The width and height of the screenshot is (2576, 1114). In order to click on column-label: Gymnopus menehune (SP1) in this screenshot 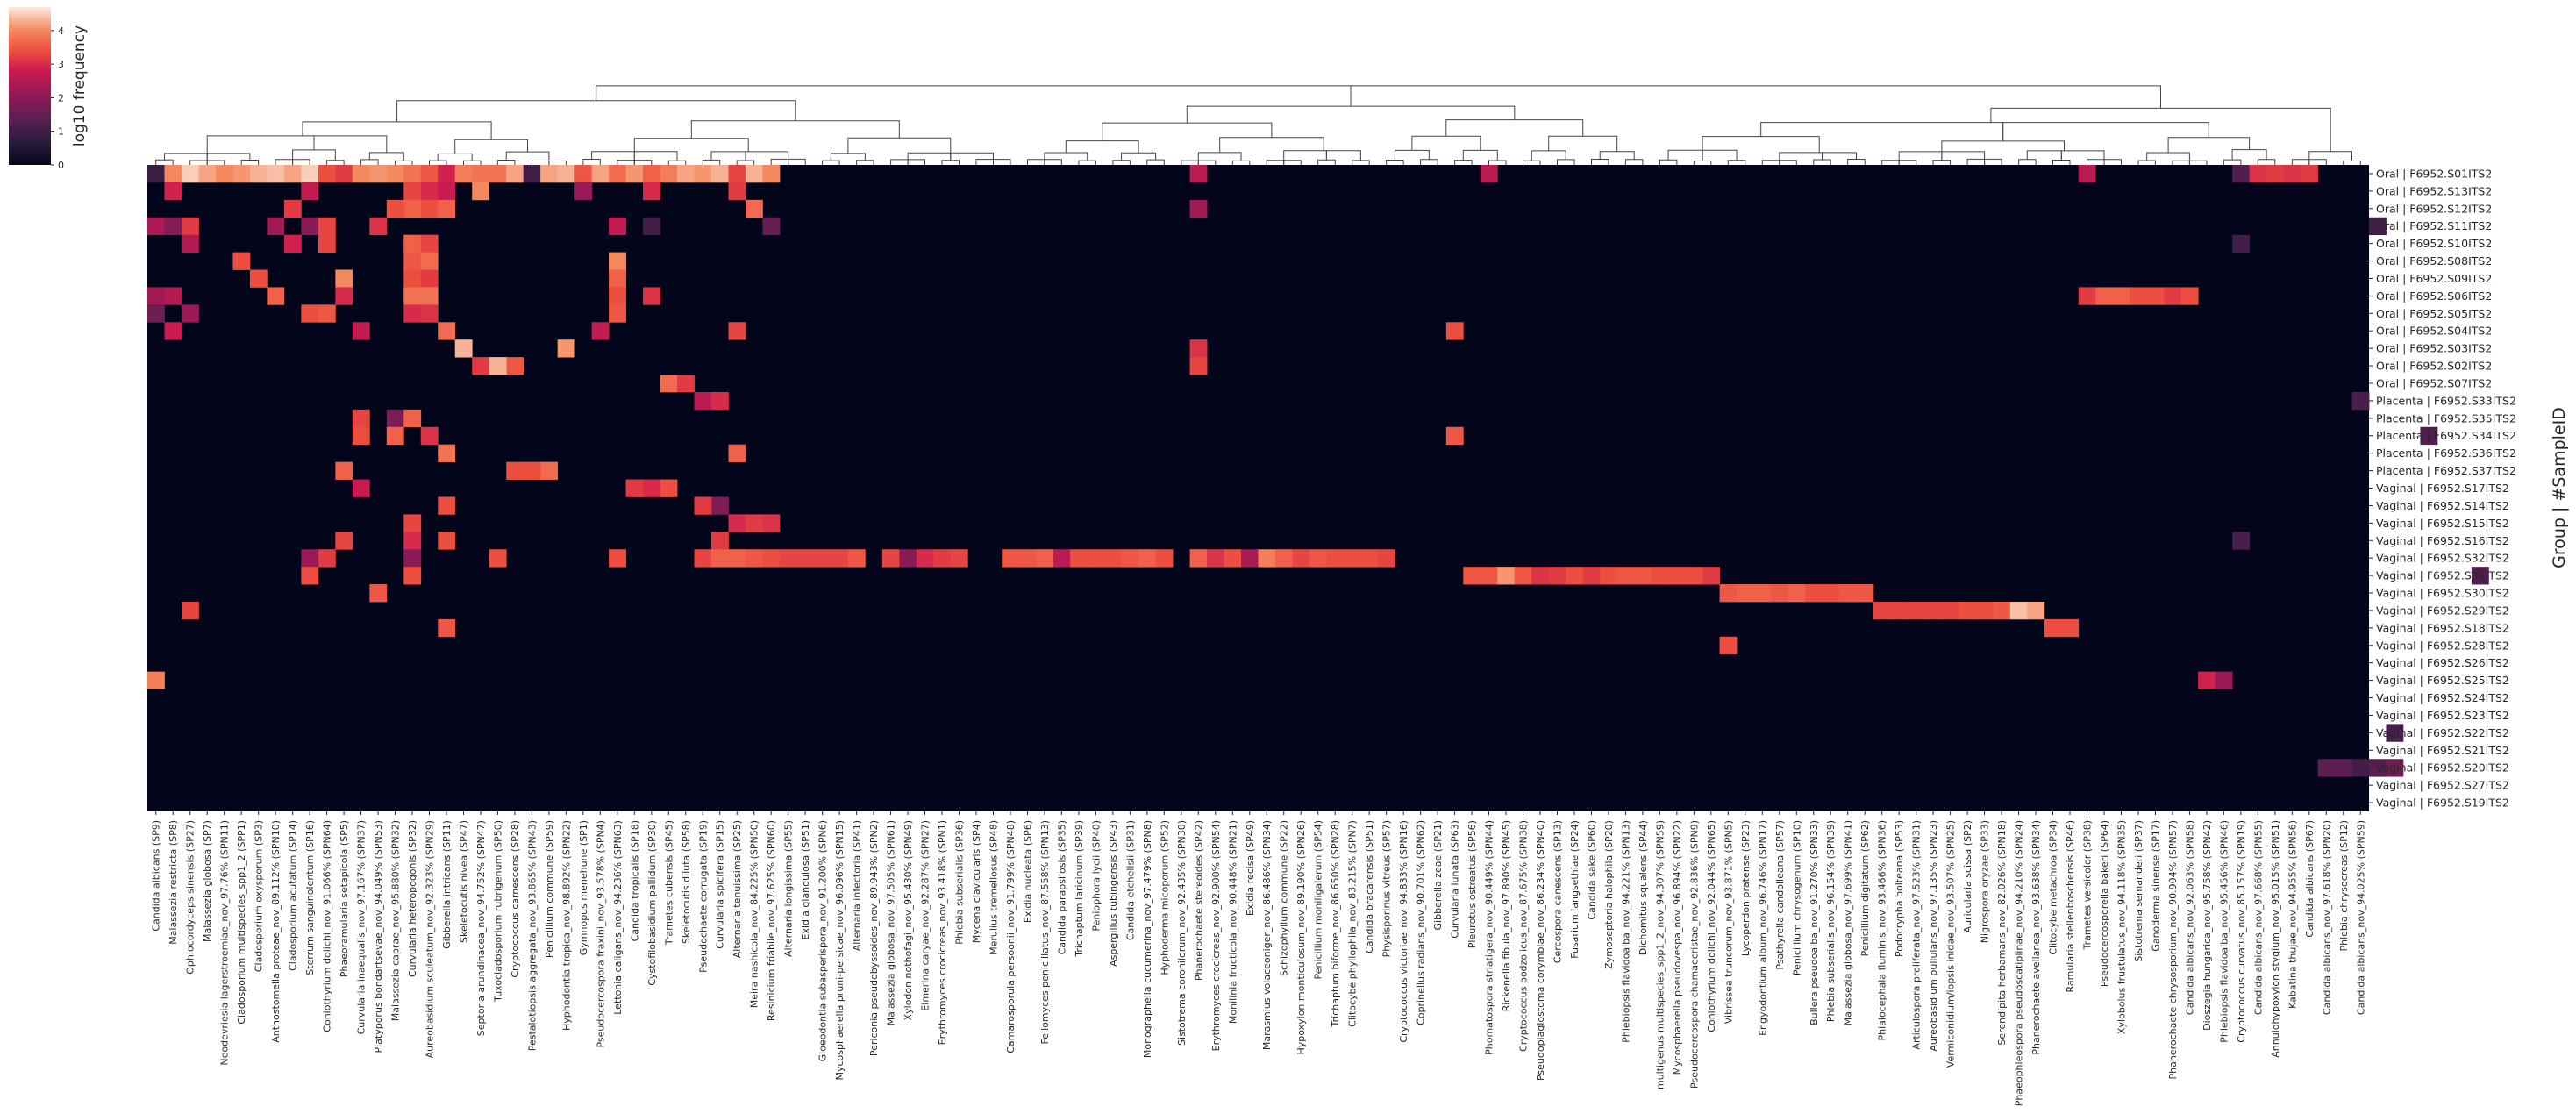, I will do `click(584, 887)`.